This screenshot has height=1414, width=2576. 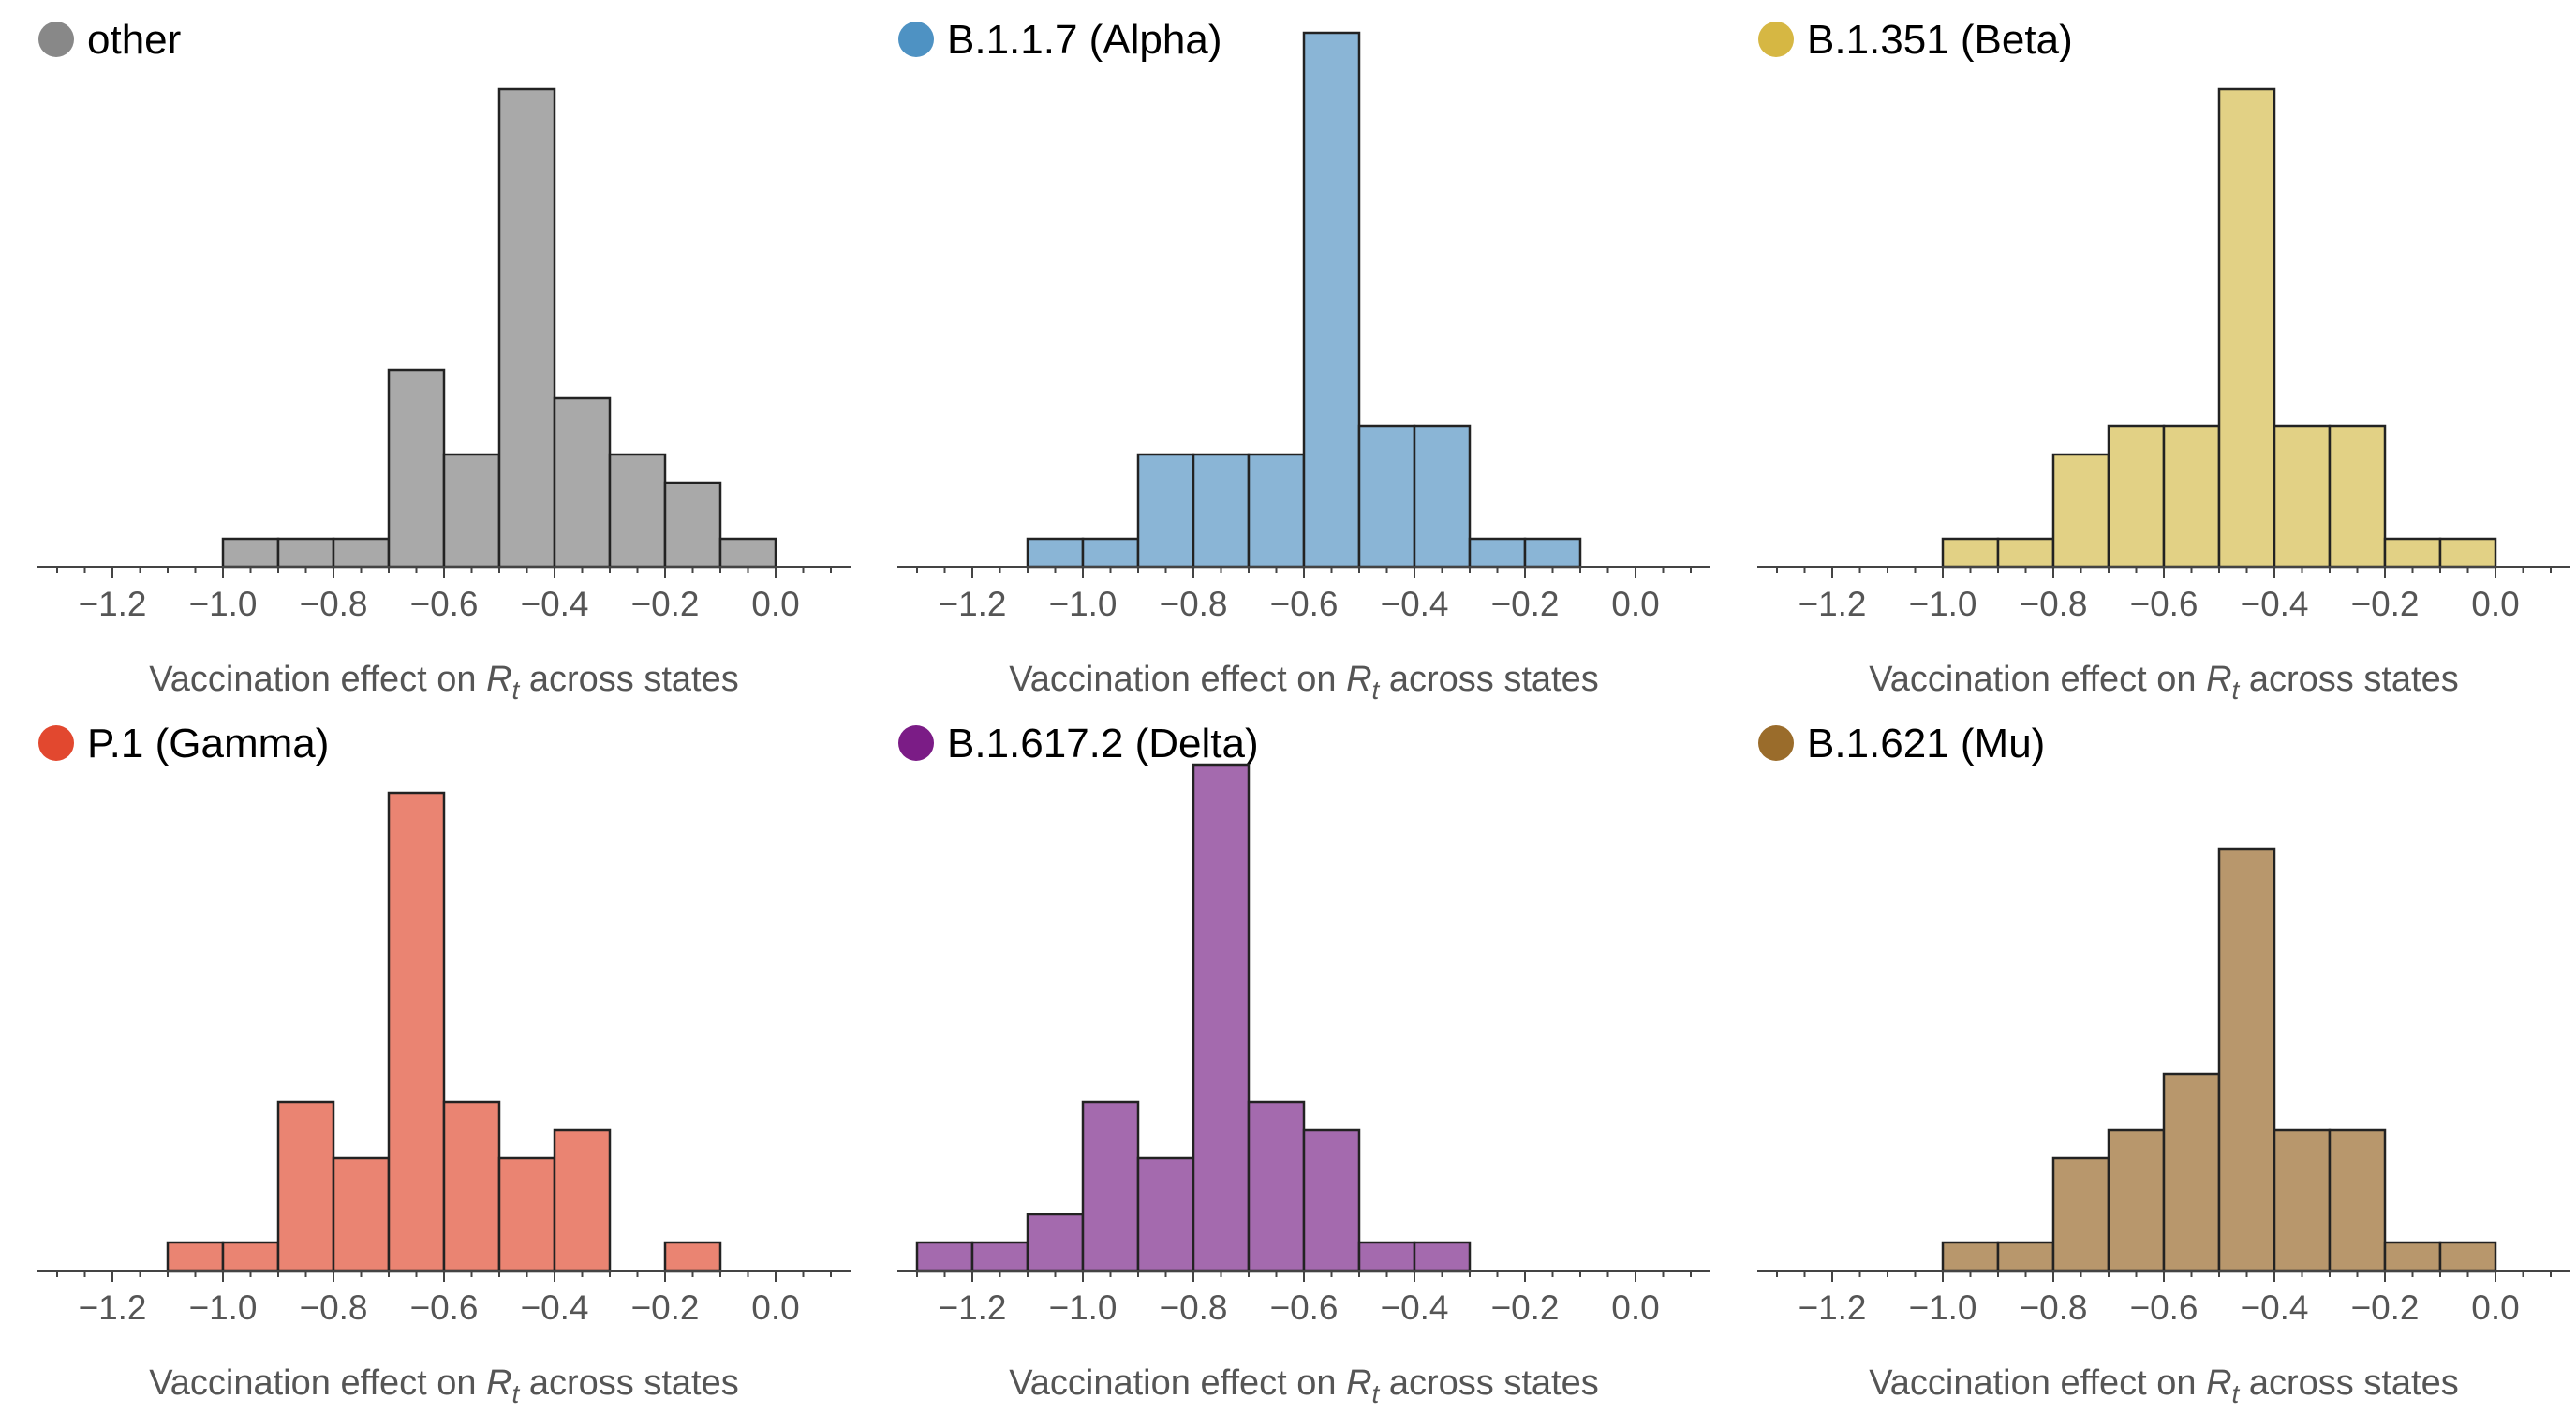 I want to click on x-tick-label: −0.6, so click(x=1303, y=604).